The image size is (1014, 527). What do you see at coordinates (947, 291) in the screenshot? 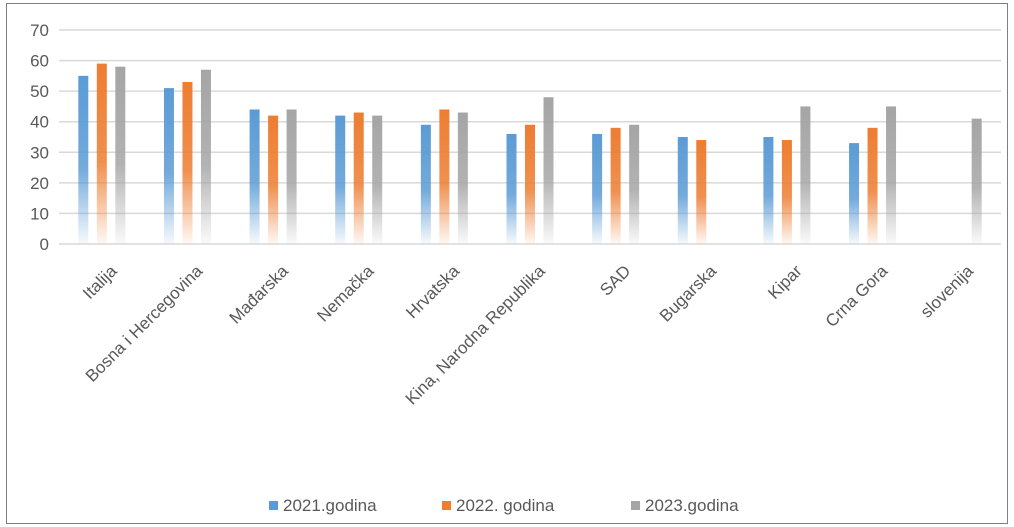
I see `category-label-11: slovenija` at bounding box center [947, 291].